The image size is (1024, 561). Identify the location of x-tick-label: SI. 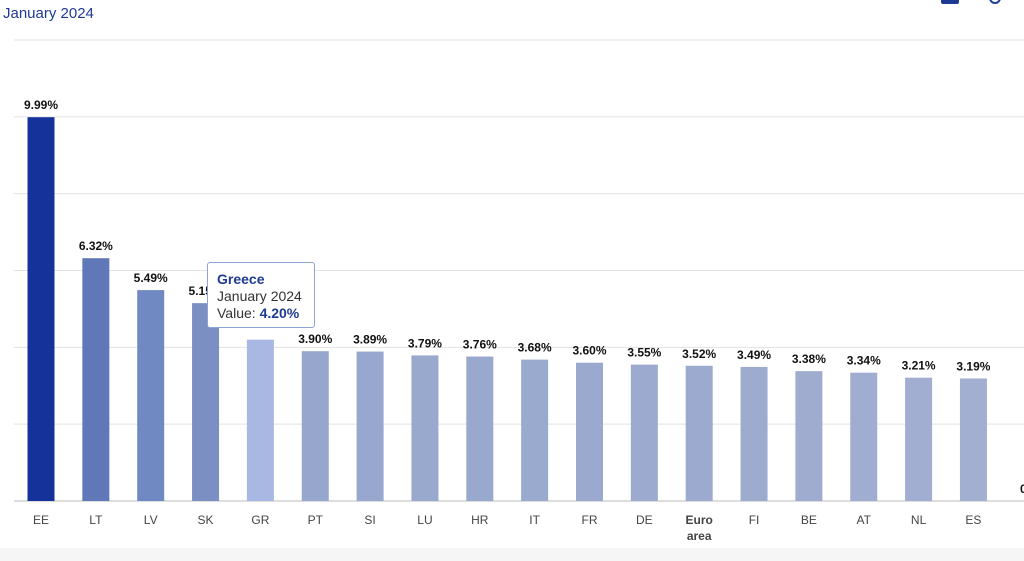
(370, 520).